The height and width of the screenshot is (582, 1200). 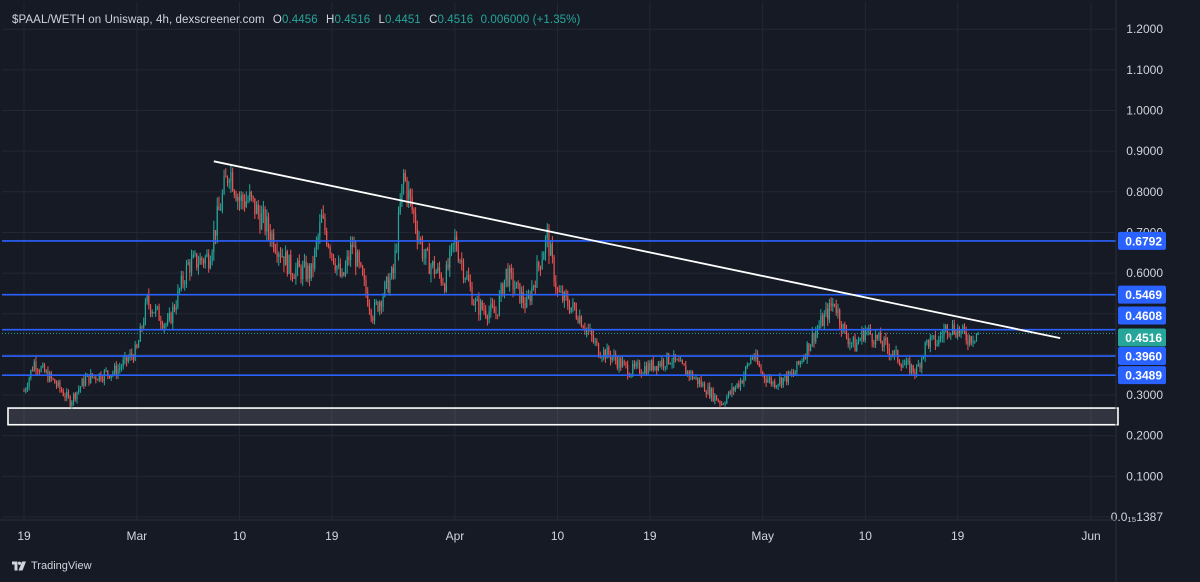 I want to click on price-tick-label: 0.8000, so click(x=1144, y=192).